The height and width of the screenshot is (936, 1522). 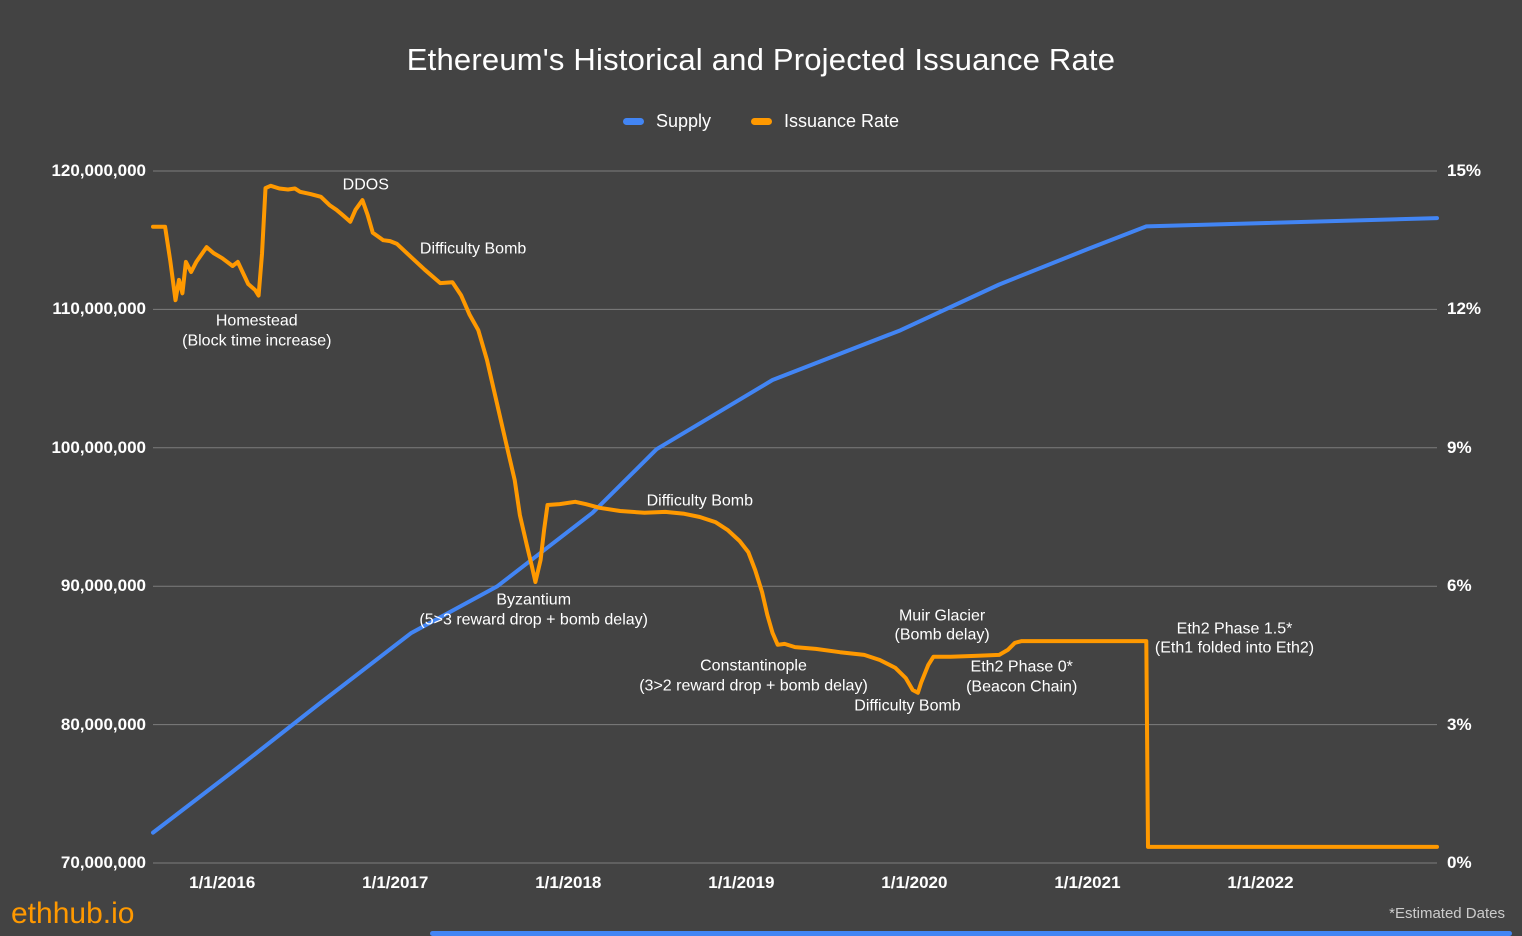 What do you see at coordinates (98, 447) in the screenshot?
I see `left-axis-tick-label: 100,000,000` at bounding box center [98, 447].